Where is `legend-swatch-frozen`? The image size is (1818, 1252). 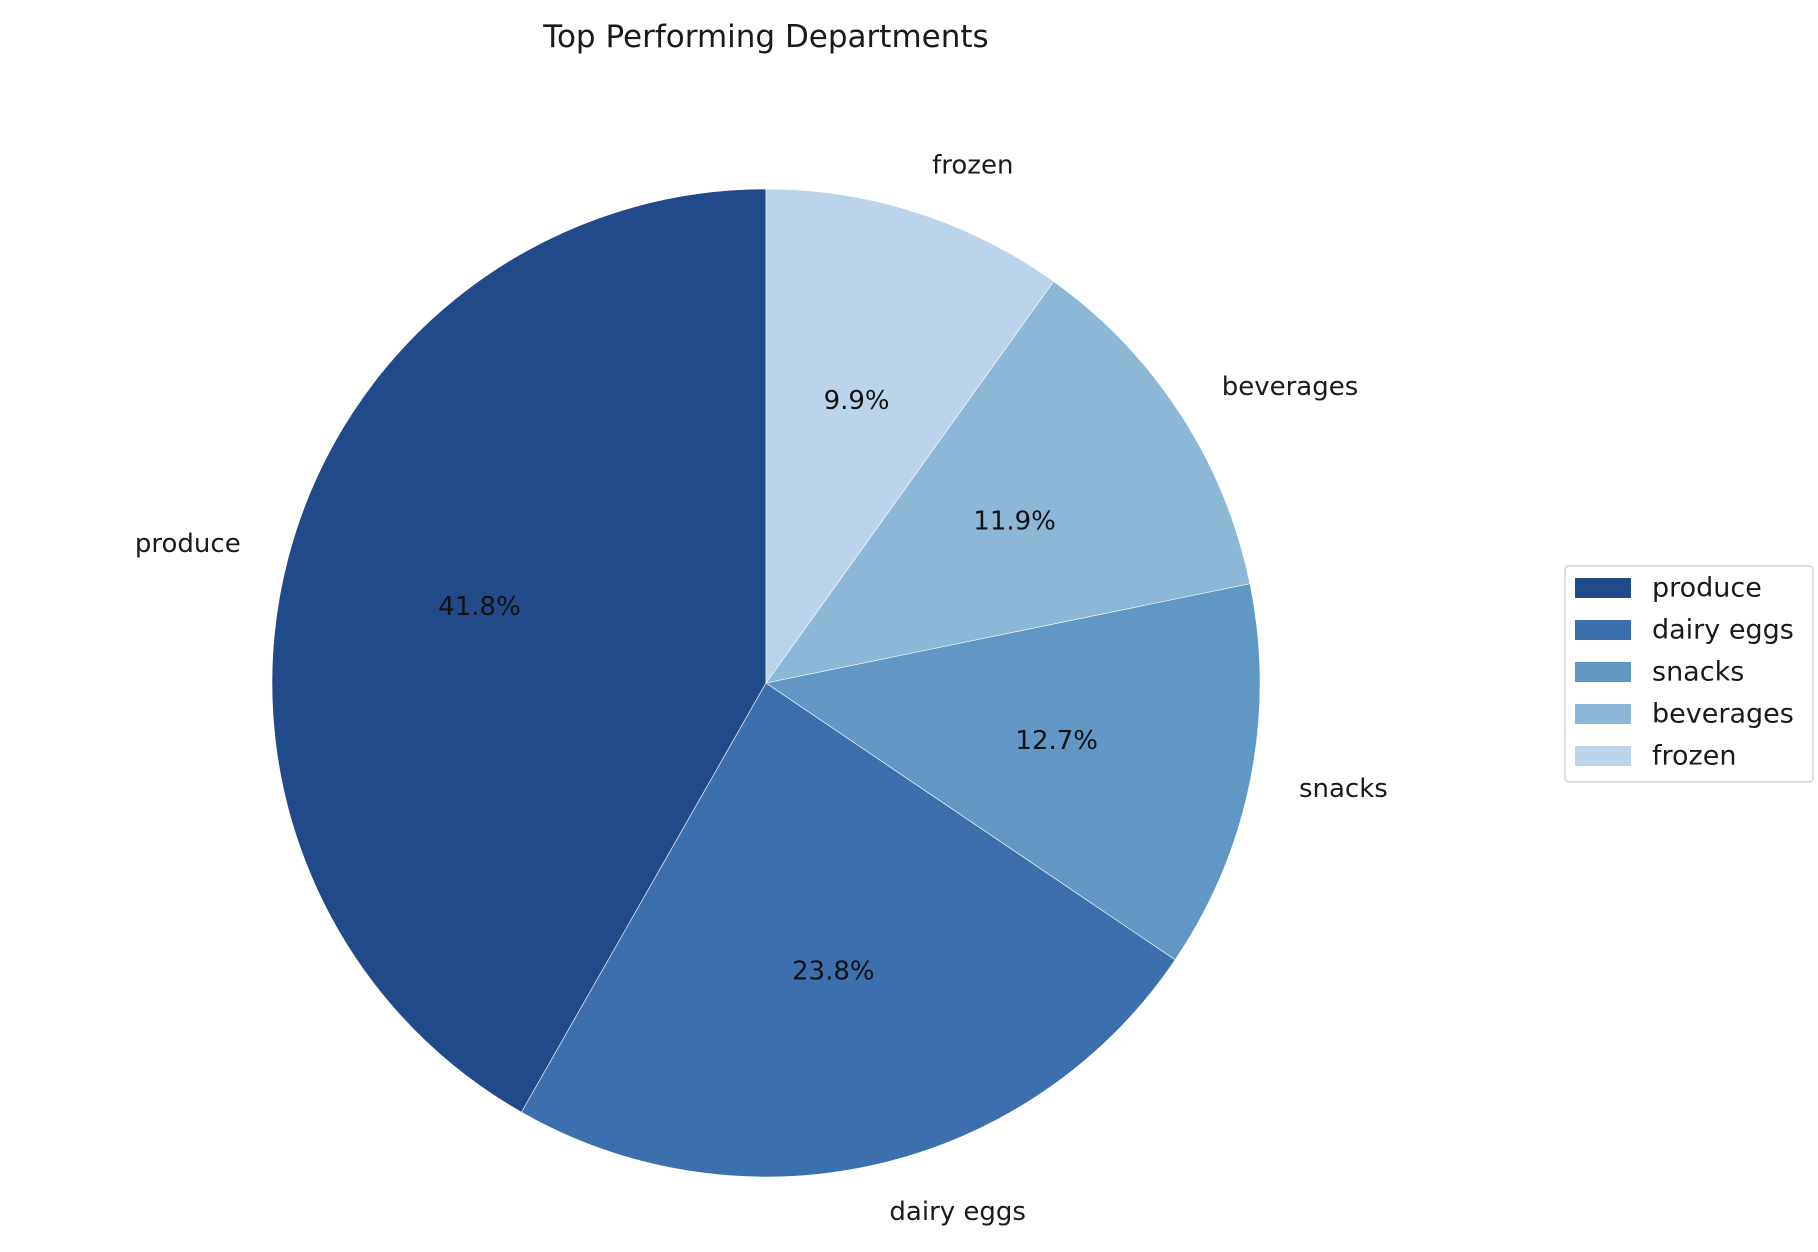 legend-swatch-frozen is located at coordinates (1603, 756).